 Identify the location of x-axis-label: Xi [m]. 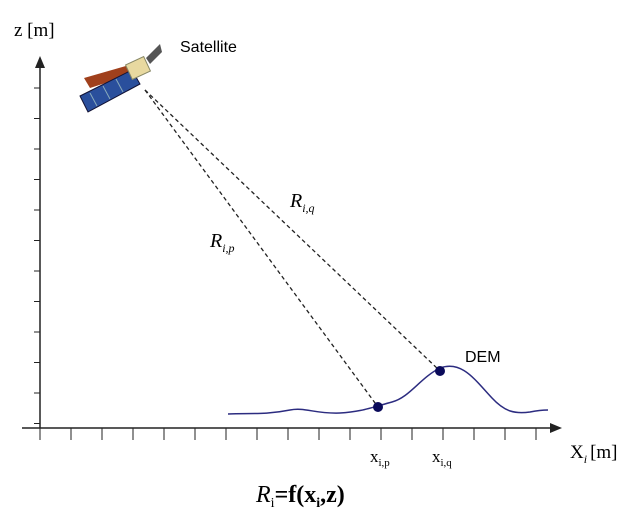
(594, 454).